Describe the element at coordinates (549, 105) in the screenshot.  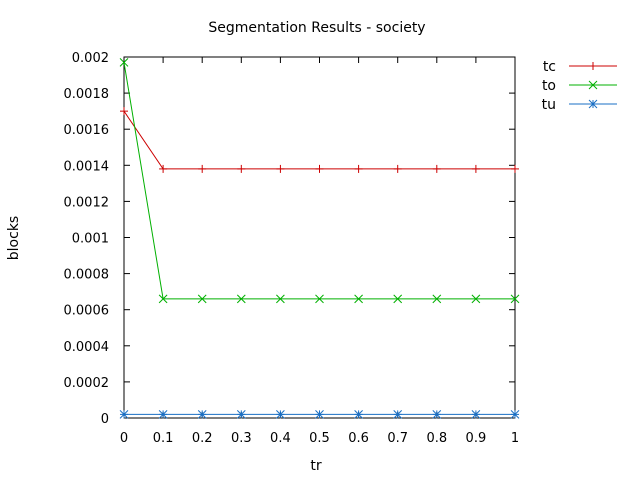
I see `legend-label-tu: tu` at that location.